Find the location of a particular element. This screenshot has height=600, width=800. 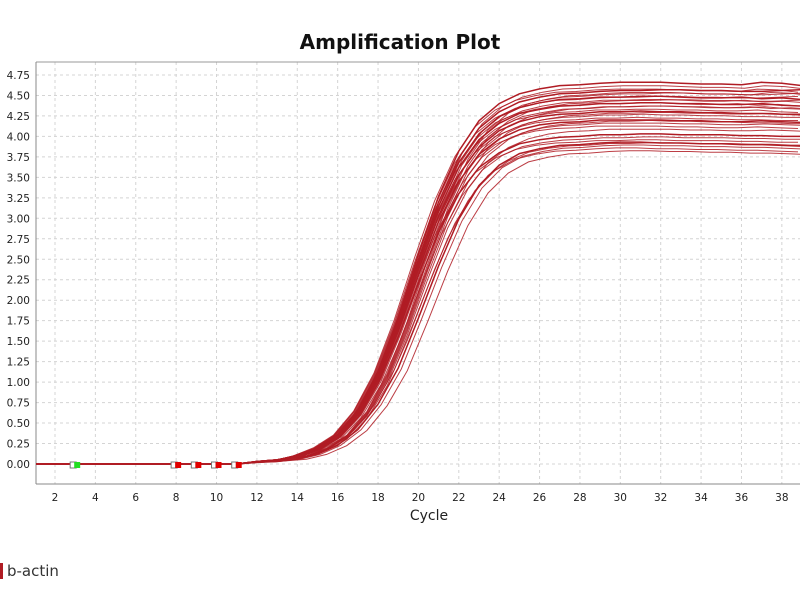

x-tick-label: 10 is located at coordinates (216, 498).